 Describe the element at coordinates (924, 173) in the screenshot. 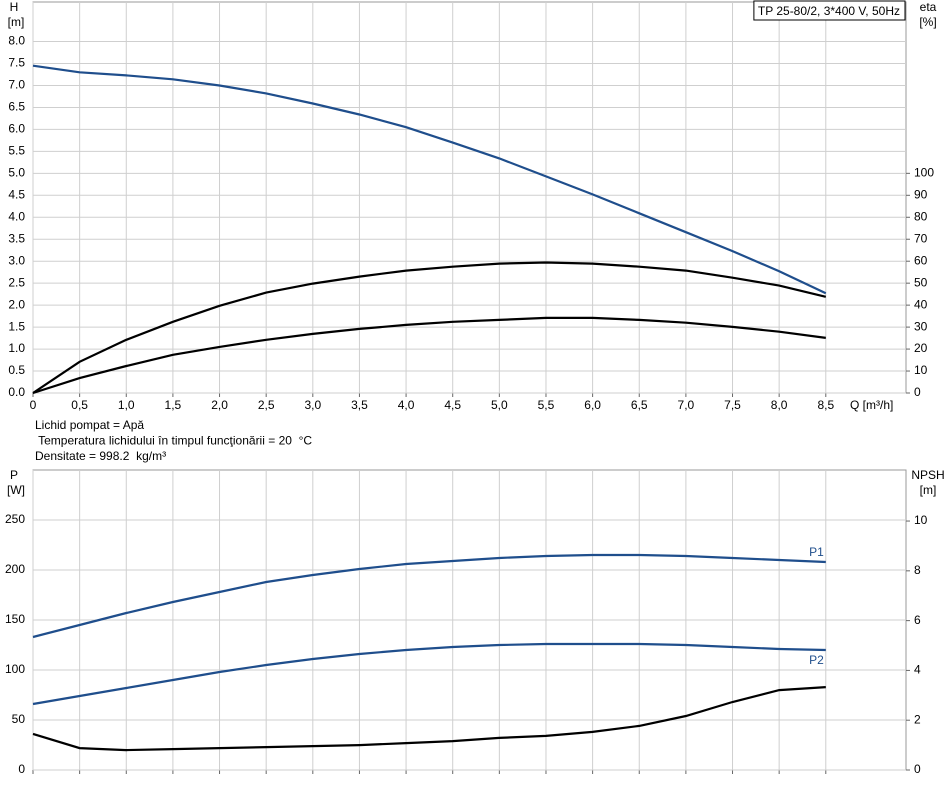

I see `y2-tick-label: 100` at that location.